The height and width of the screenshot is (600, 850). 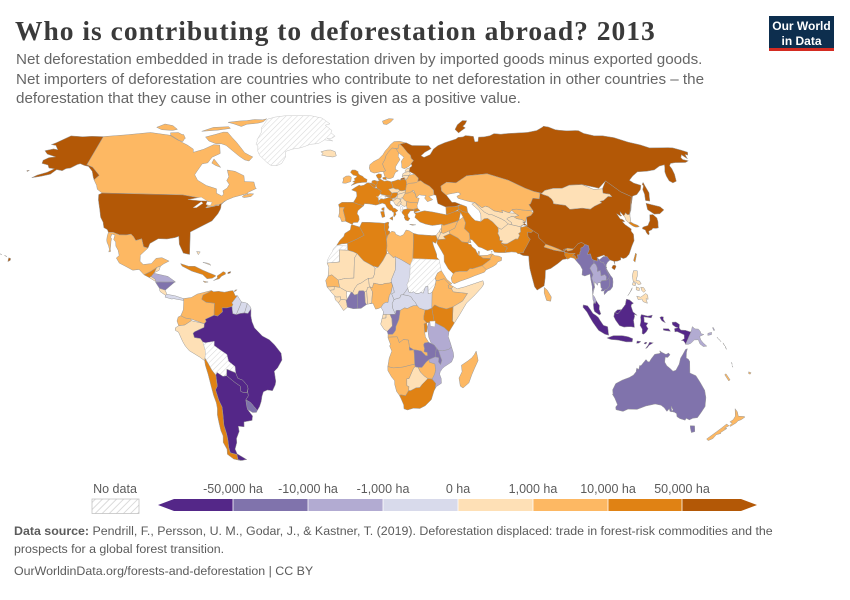 What do you see at coordinates (533, 489) in the screenshot?
I see `svg-text: 1,000 ha` at bounding box center [533, 489].